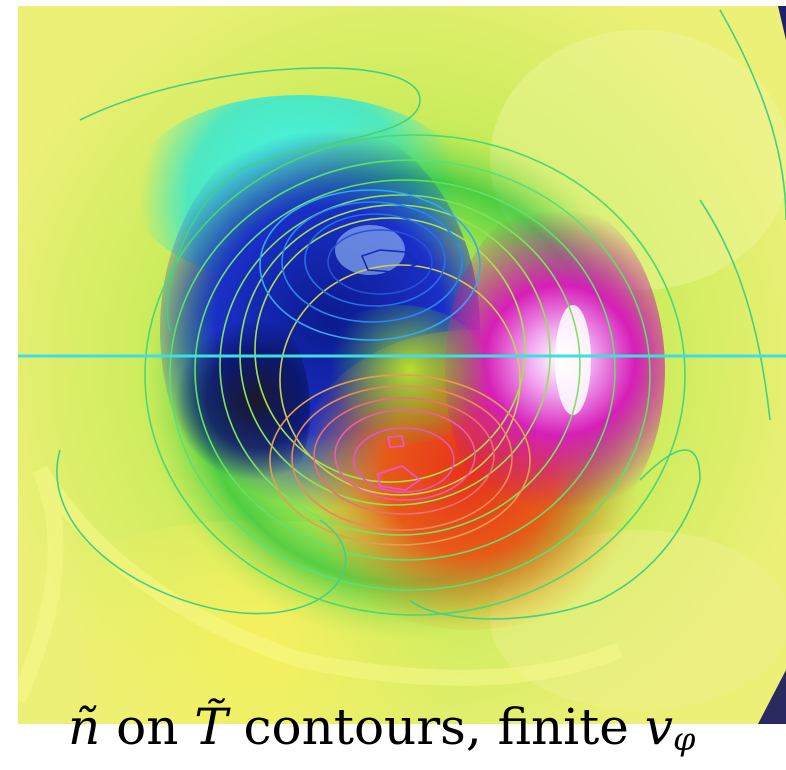  What do you see at coordinates (84, 727) in the screenshot?
I see `caption-n-symbol: ñ` at bounding box center [84, 727].